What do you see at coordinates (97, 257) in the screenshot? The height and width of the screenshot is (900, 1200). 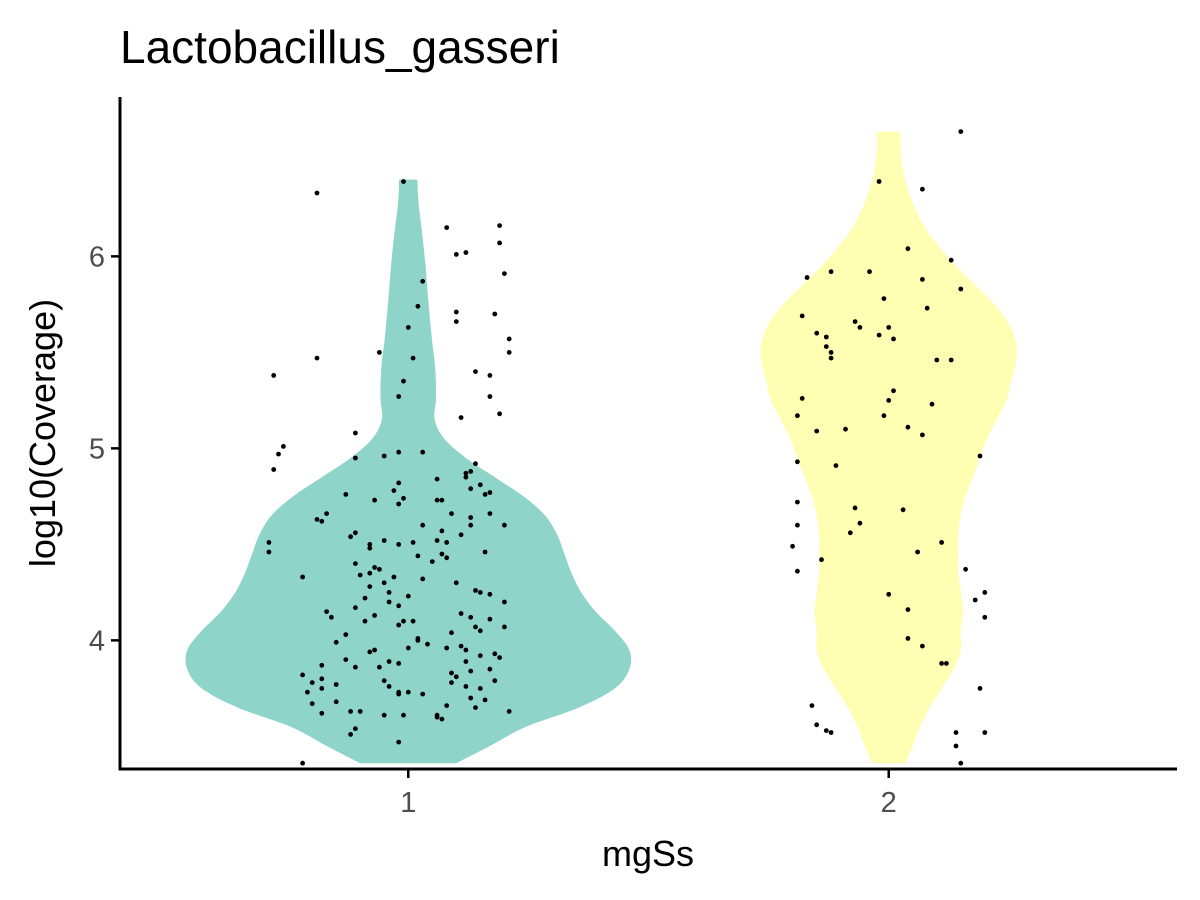 I see `y-tick-label-6: 6` at bounding box center [97, 257].